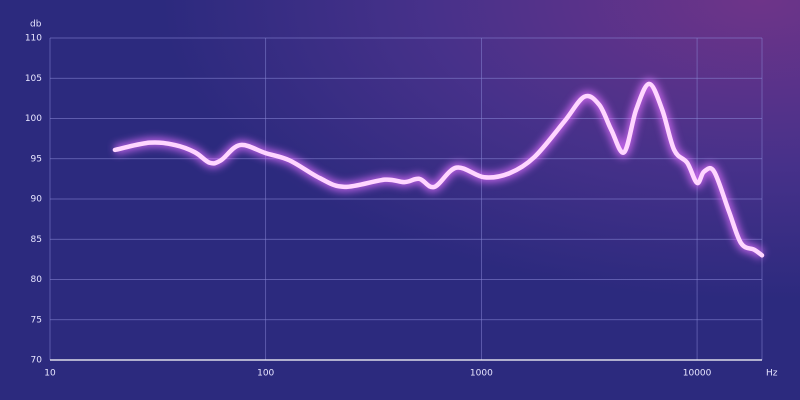  I want to click on y-tick-label: 90, so click(37, 200).